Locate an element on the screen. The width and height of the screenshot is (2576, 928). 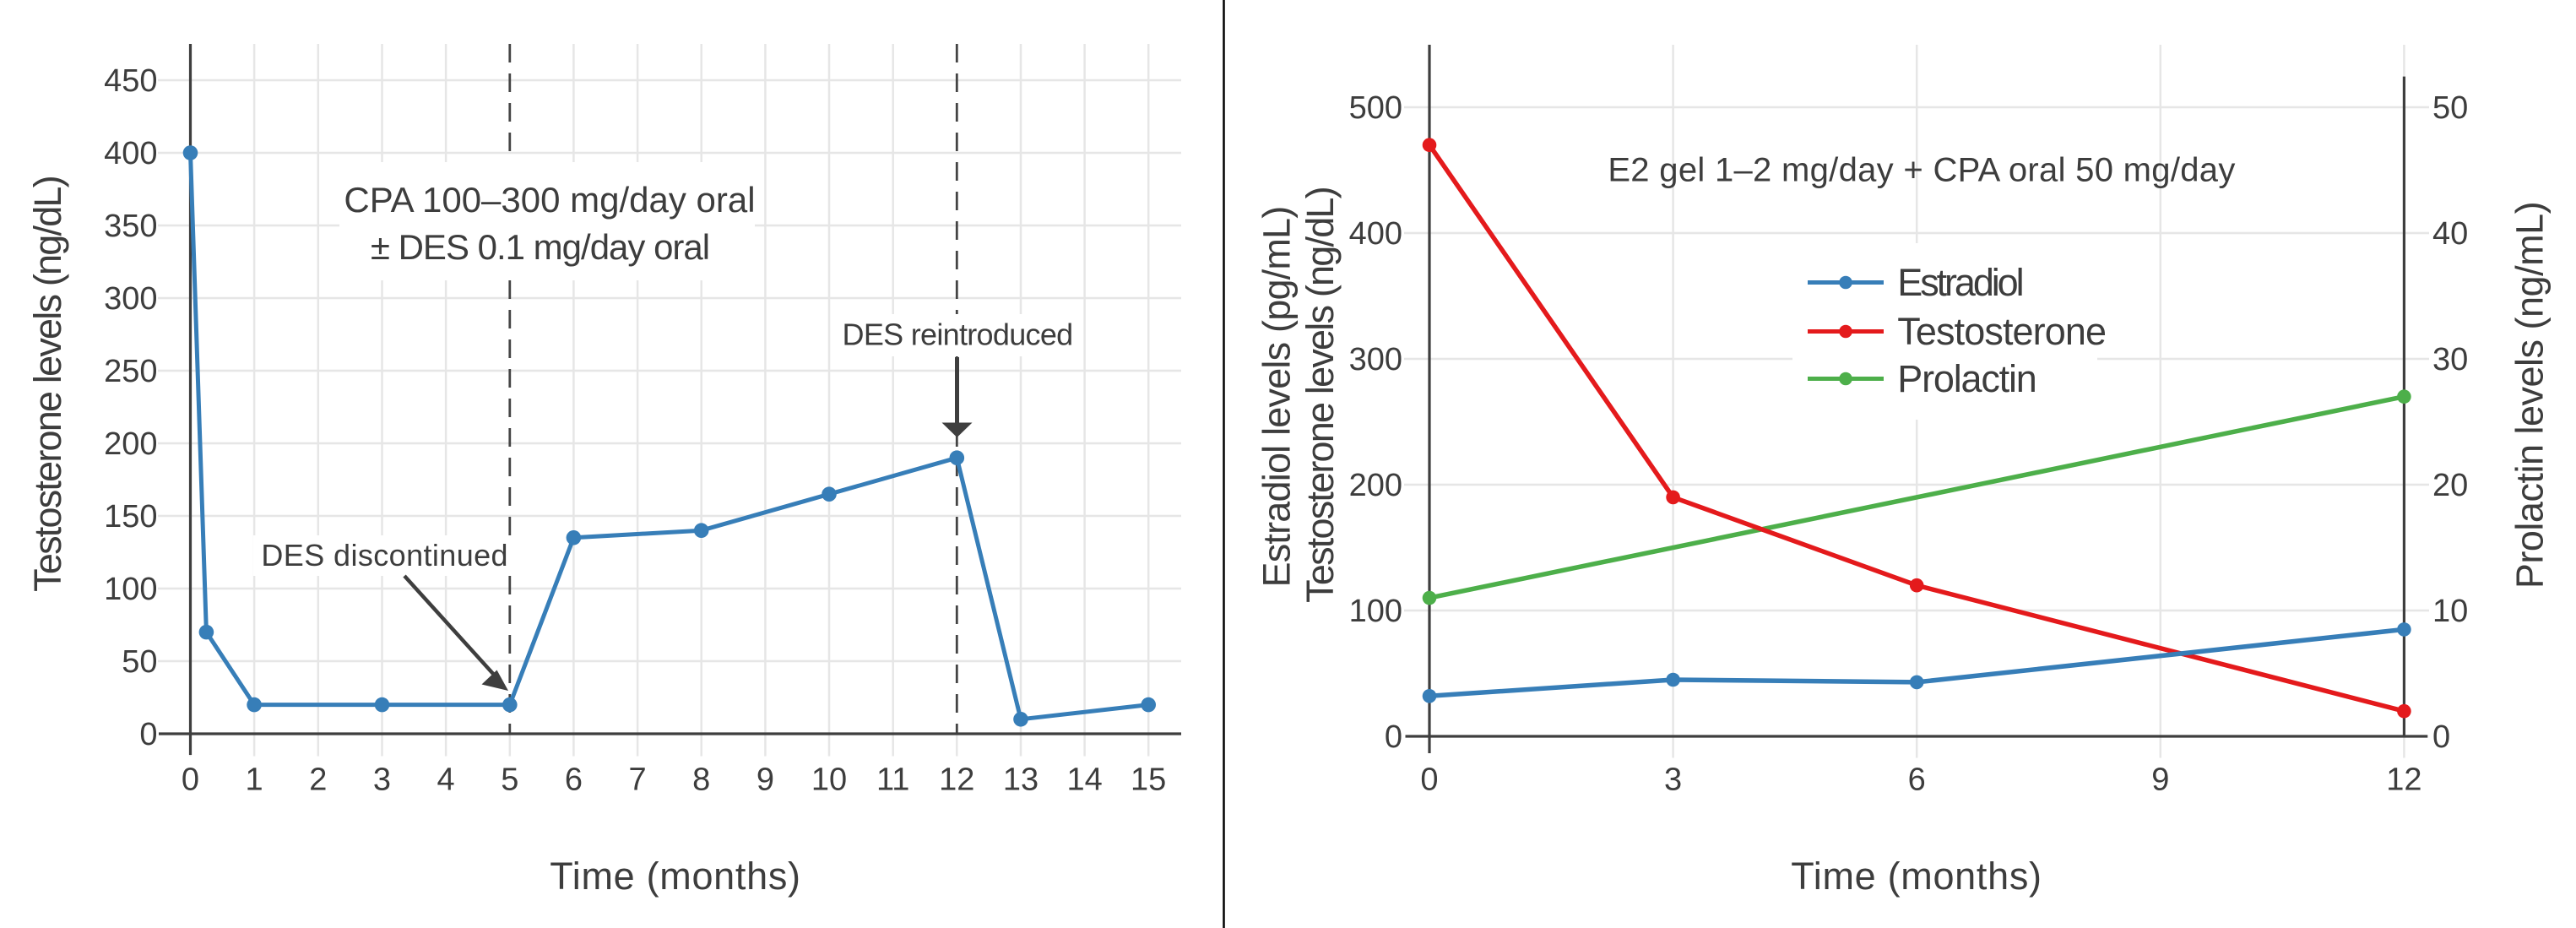
svg-text: CPA 100–300 mg/day oral is located at coordinates (550, 200).